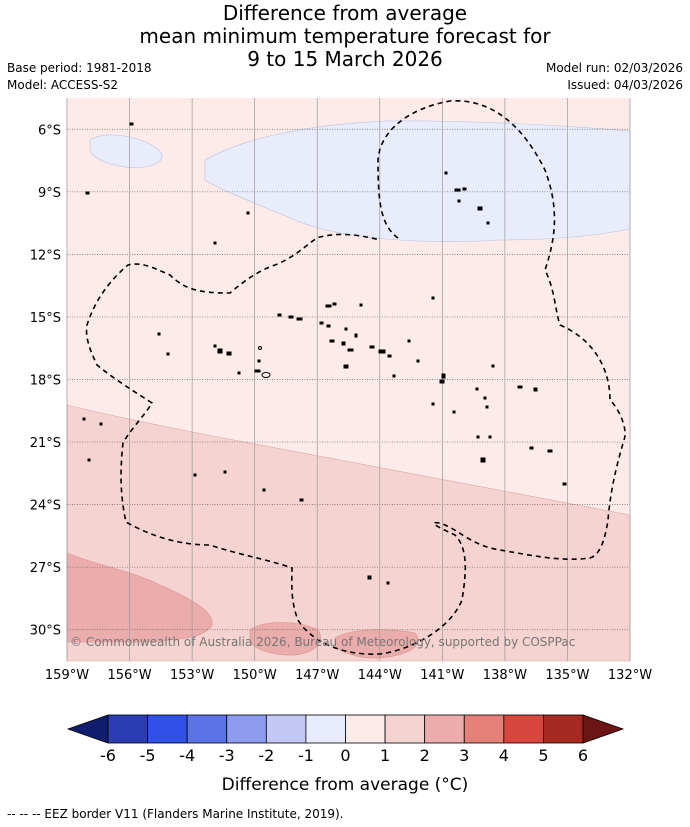  I want to click on meta-right: Model run: 02/03/2026 Issued: 04/03/2026, so click(614, 77).